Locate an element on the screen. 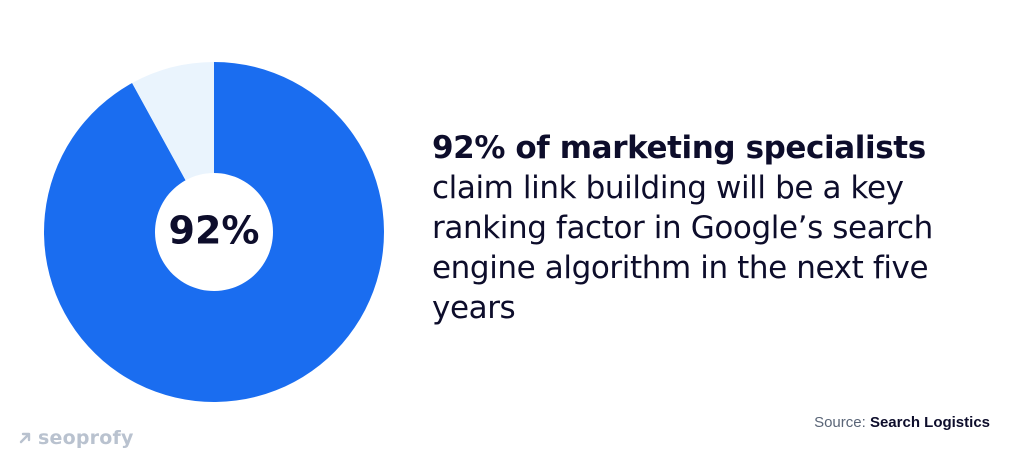 Image resolution: width=1024 pixels, height=461 pixels. donut-center-label: 92% is located at coordinates (214, 231).